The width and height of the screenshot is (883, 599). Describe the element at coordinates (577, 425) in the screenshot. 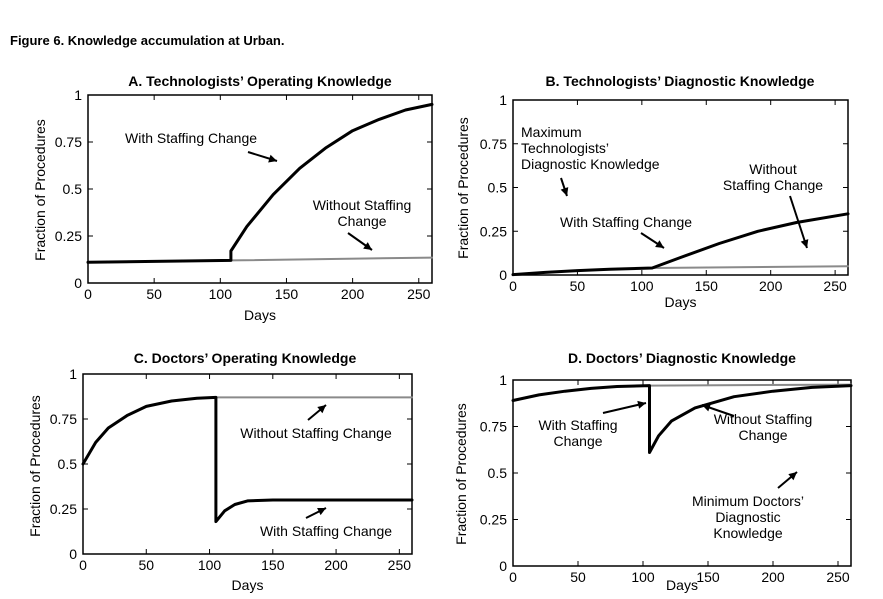

I see `annotation-text: With Staffing` at that location.